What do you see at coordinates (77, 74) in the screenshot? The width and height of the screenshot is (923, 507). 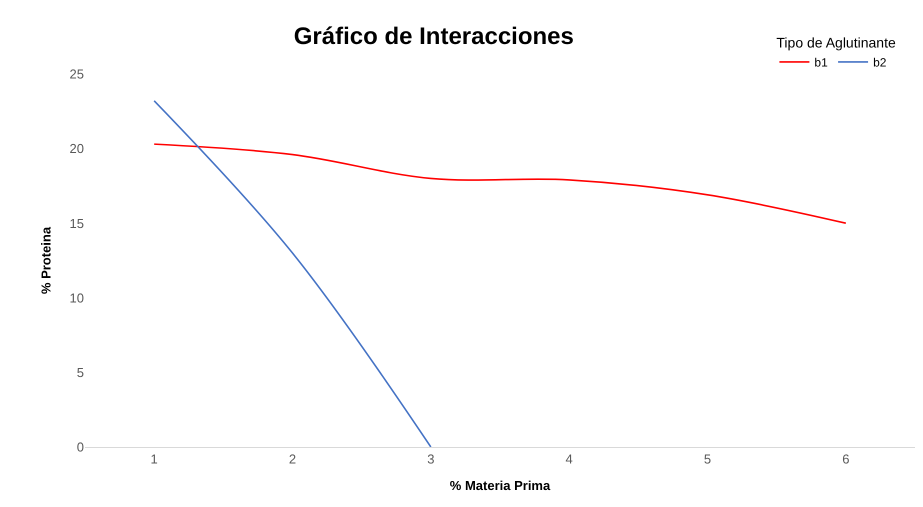 I see `y-tick-label: 25` at bounding box center [77, 74].